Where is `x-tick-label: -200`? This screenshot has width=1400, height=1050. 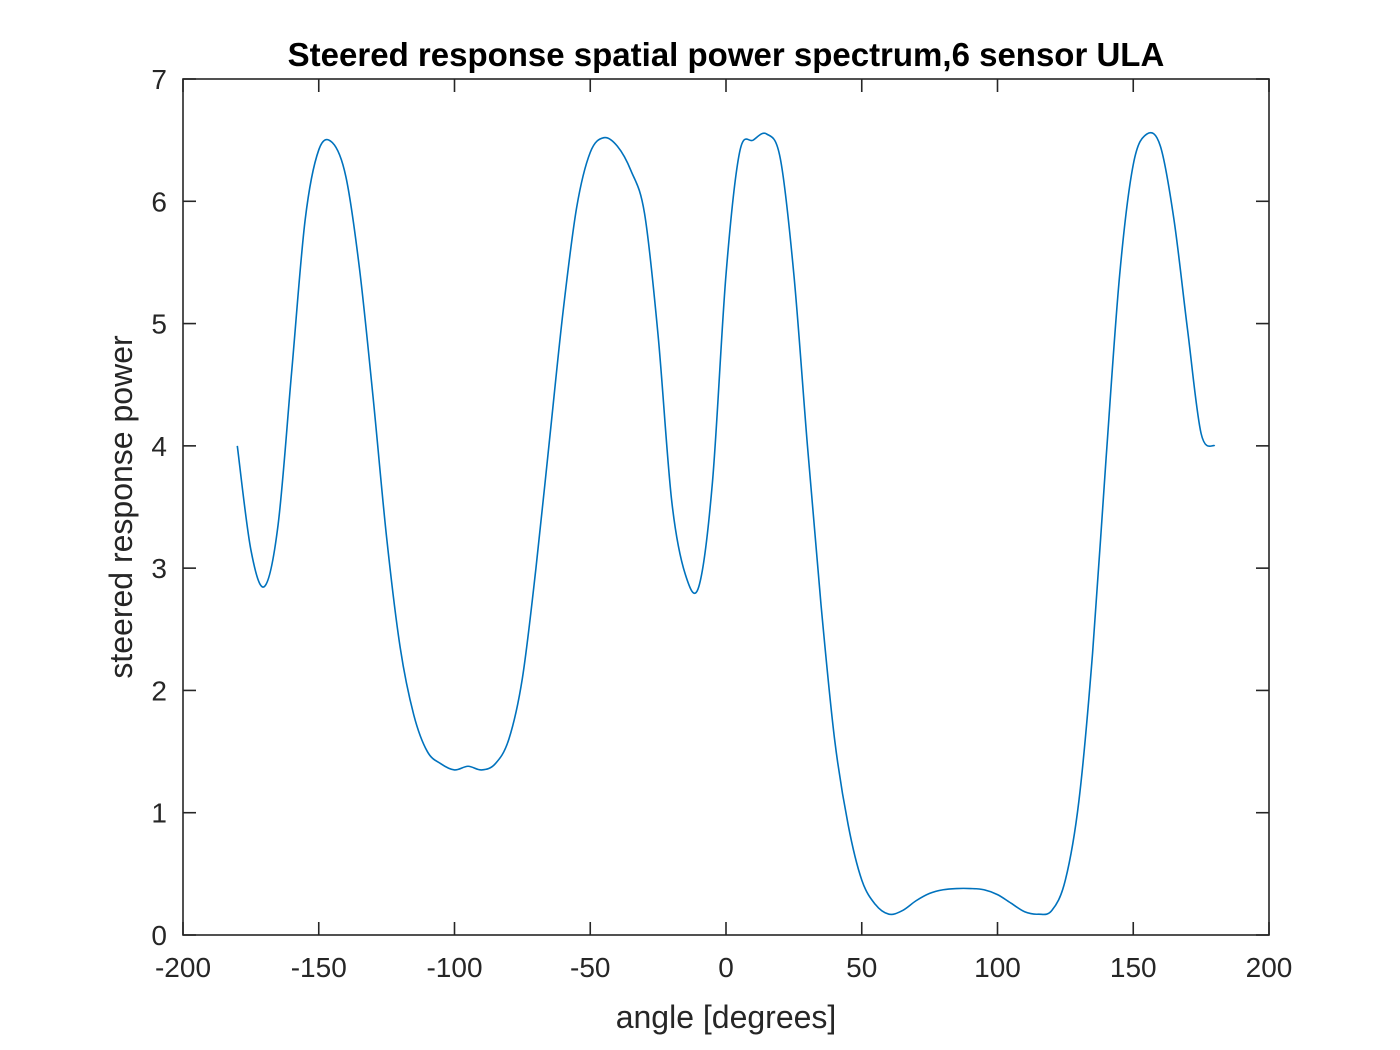
x-tick-label: -200 is located at coordinates (183, 967).